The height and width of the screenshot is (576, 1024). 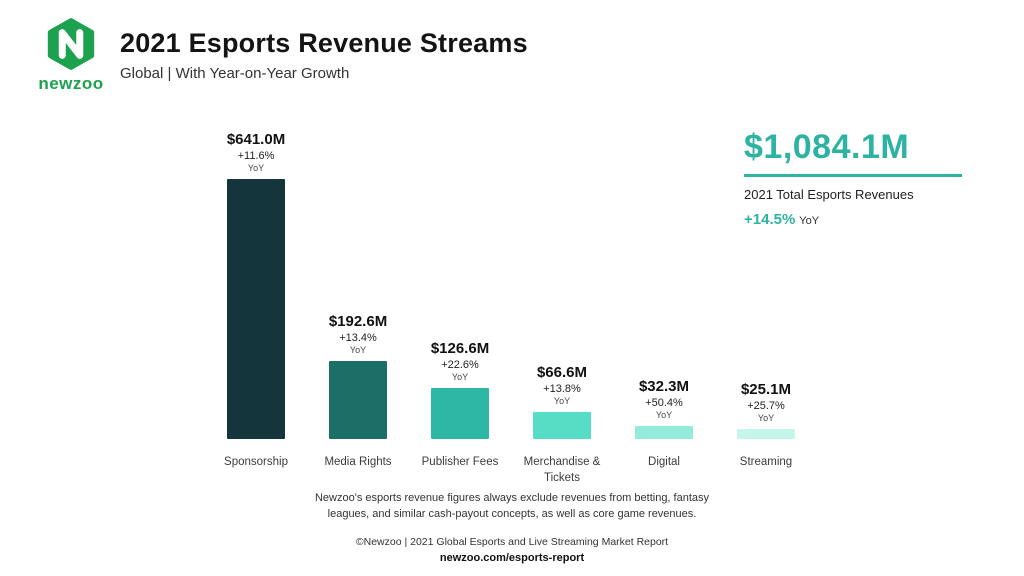 What do you see at coordinates (358, 462) in the screenshot?
I see `bar-category-label: Media Rights` at bounding box center [358, 462].